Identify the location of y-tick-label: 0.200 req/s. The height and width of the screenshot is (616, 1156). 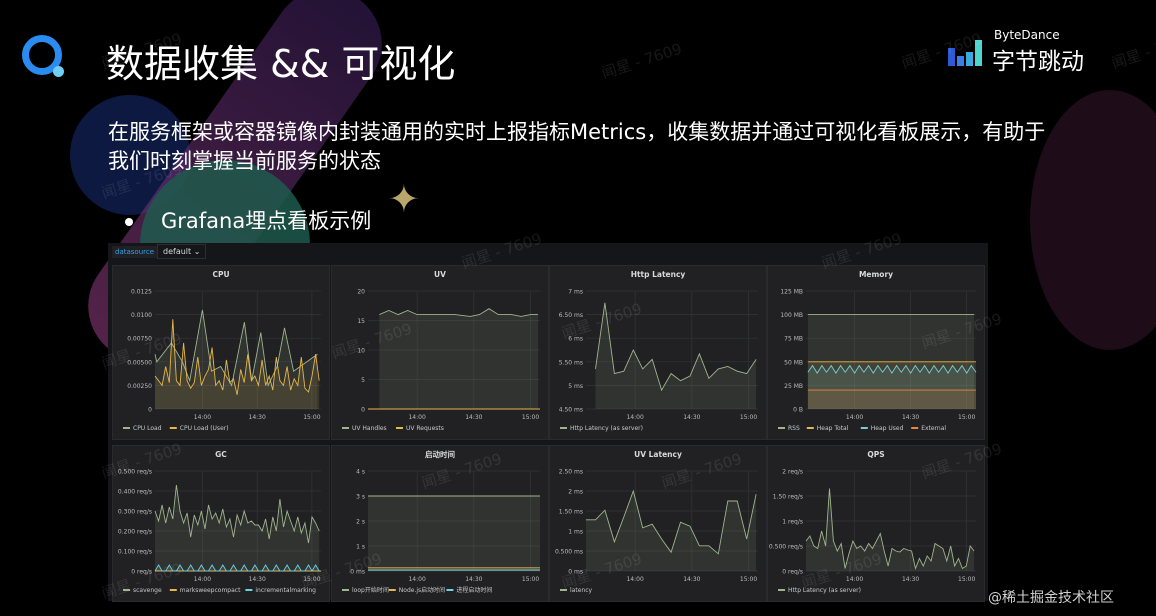
(135, 532).